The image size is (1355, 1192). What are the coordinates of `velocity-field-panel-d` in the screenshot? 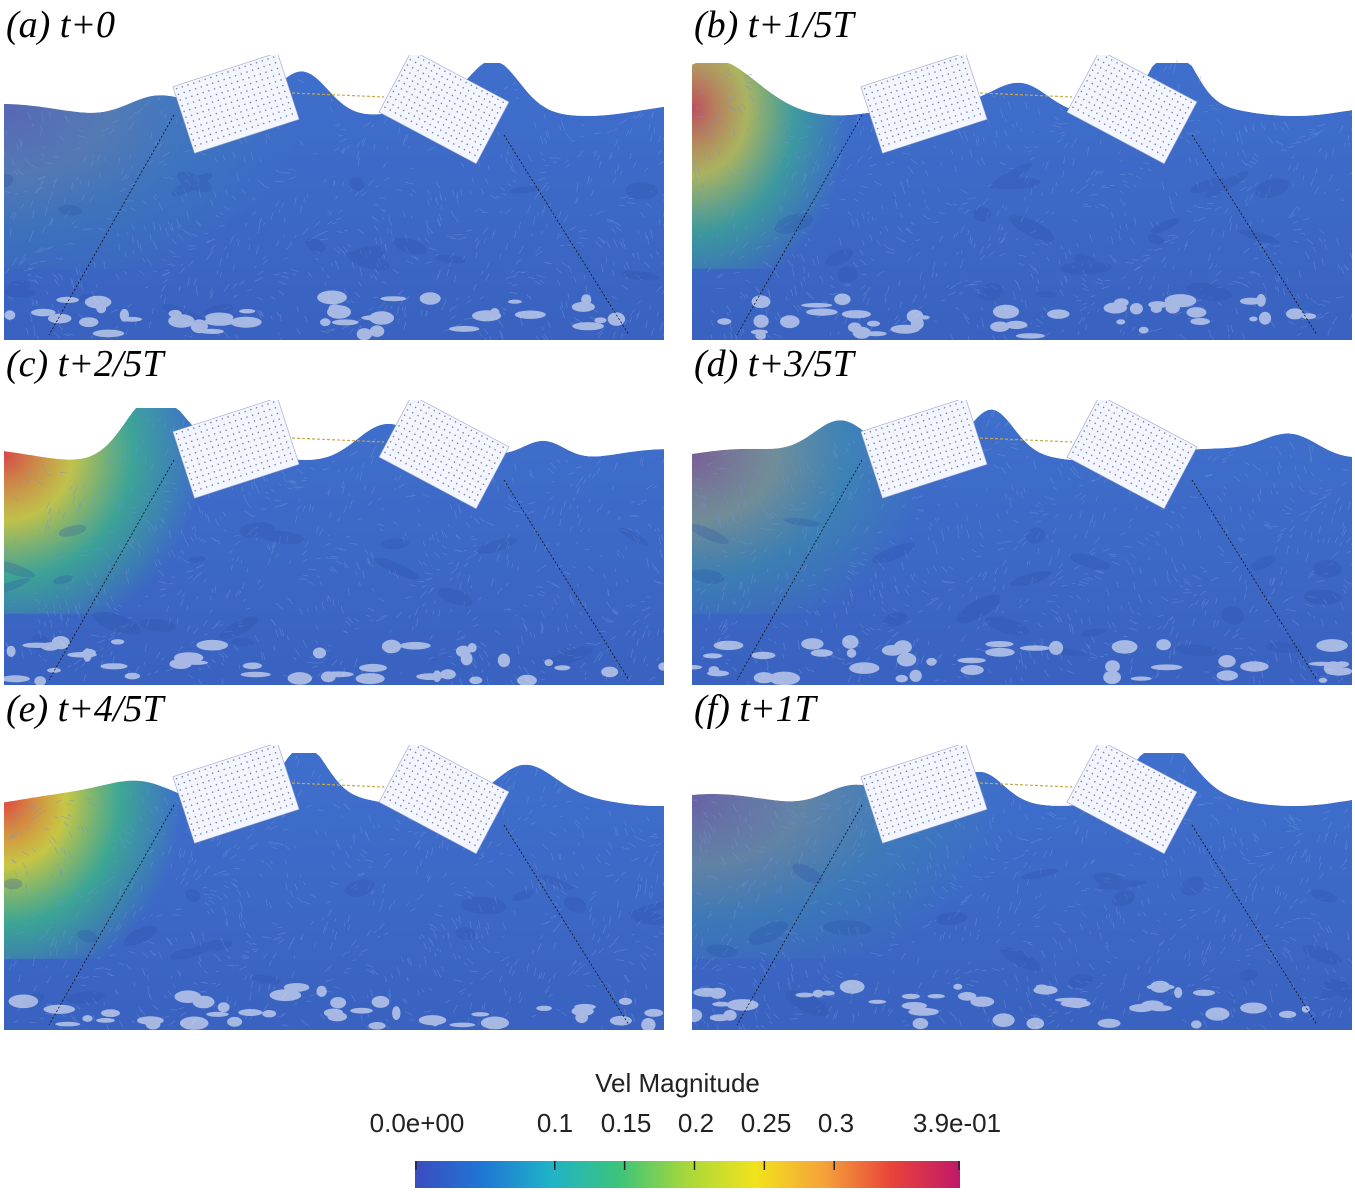 It's located at (1022, 542).